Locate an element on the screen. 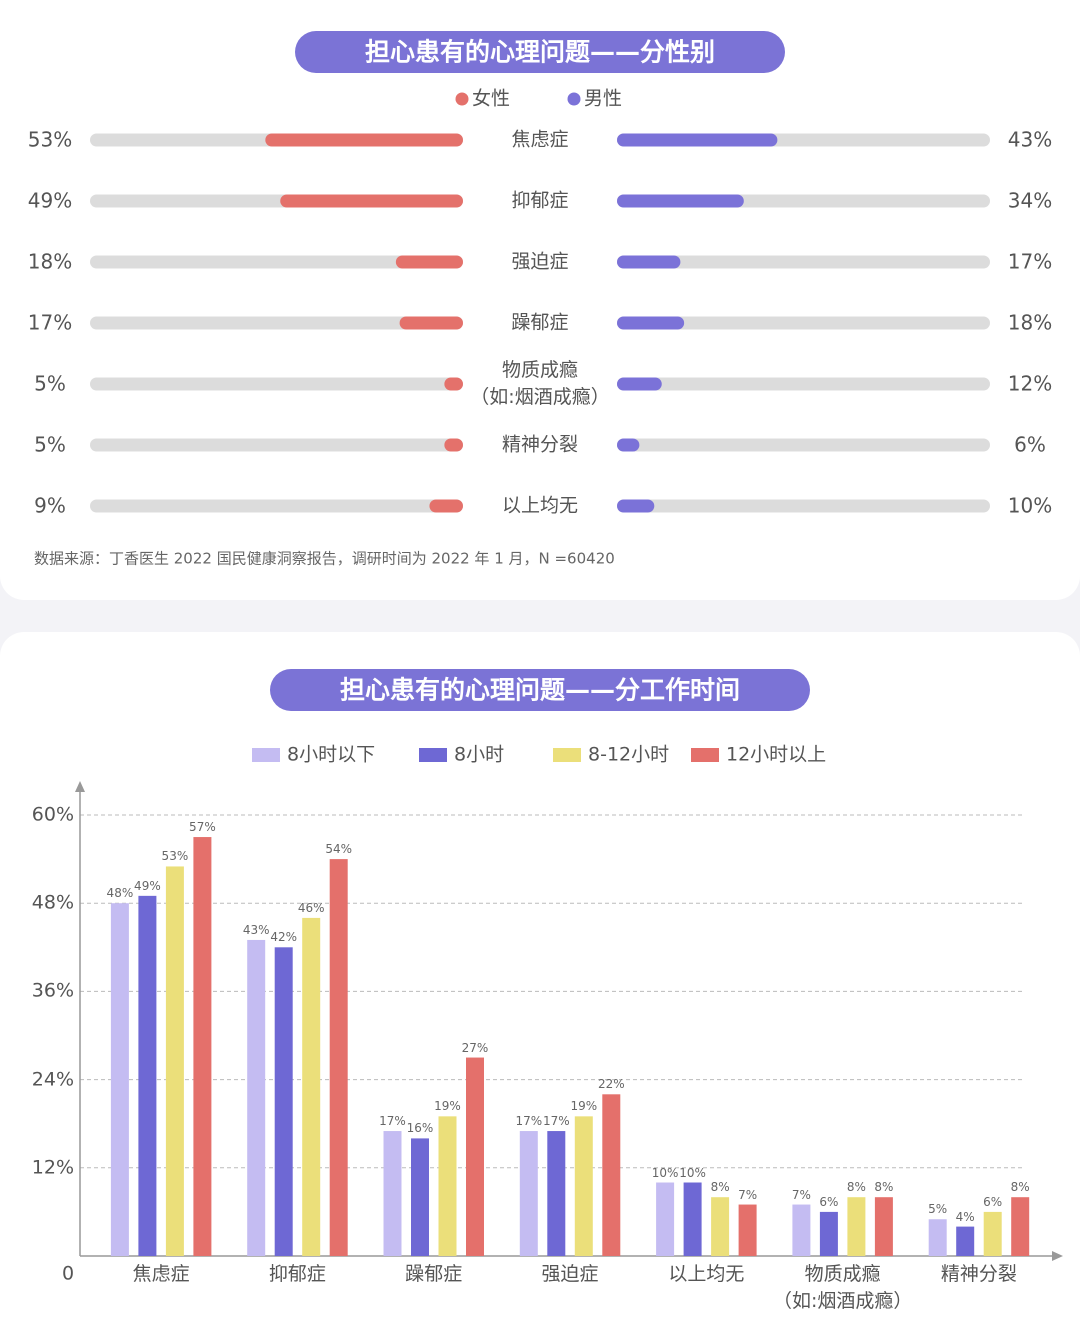  category-label: 物质成瘾 （如:烟酒成瘾） is located at coordinates (540, 383).